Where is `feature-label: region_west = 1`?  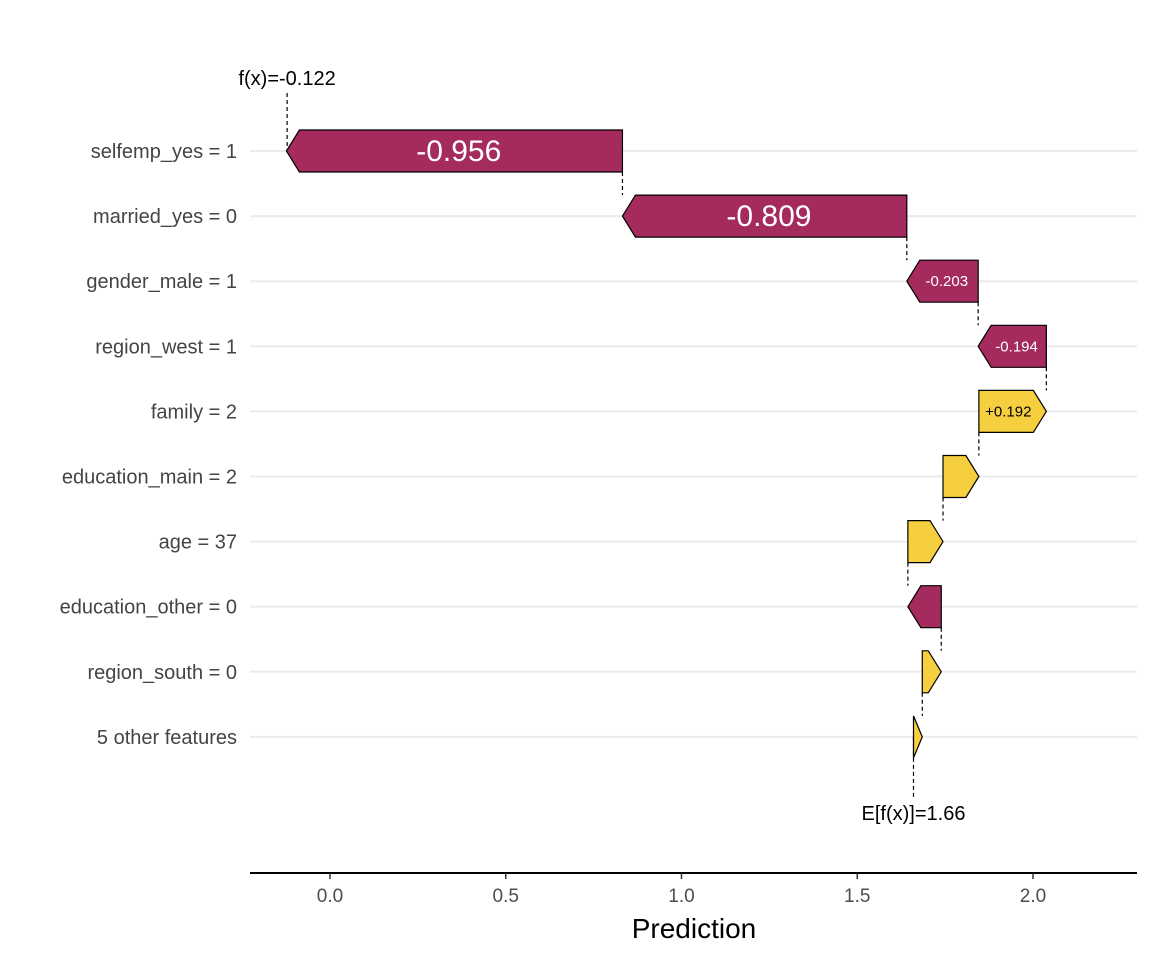 feature-label: region_west = 1 is located at coordinates (166, 347).